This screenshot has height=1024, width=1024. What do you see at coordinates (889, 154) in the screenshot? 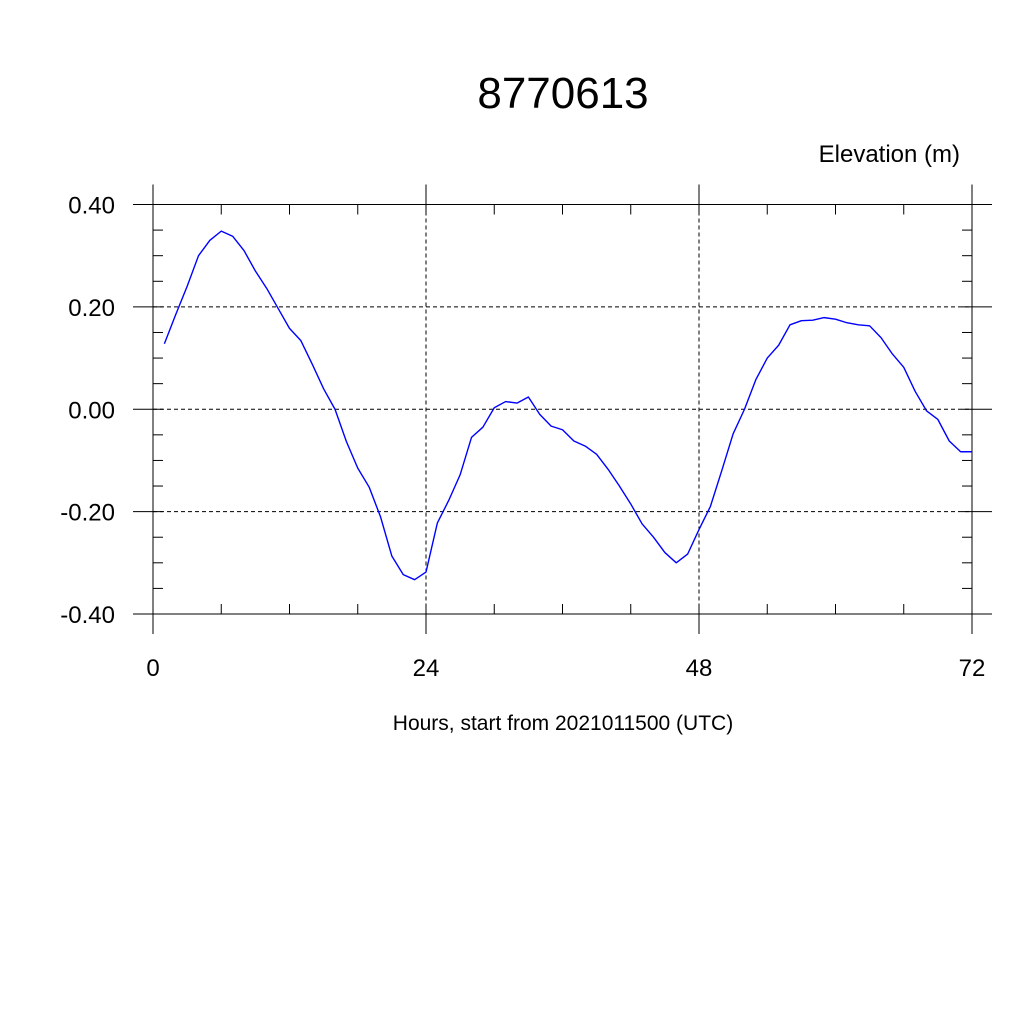
I see `chart-subtitle: Elevation (m)` at bounding box center [889, 154].